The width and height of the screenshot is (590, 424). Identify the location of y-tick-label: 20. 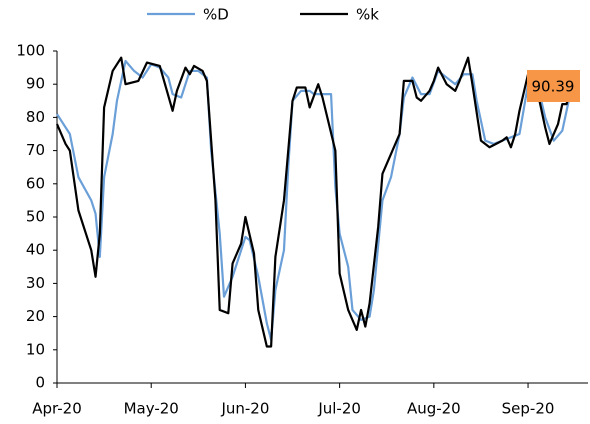
(35, 316).